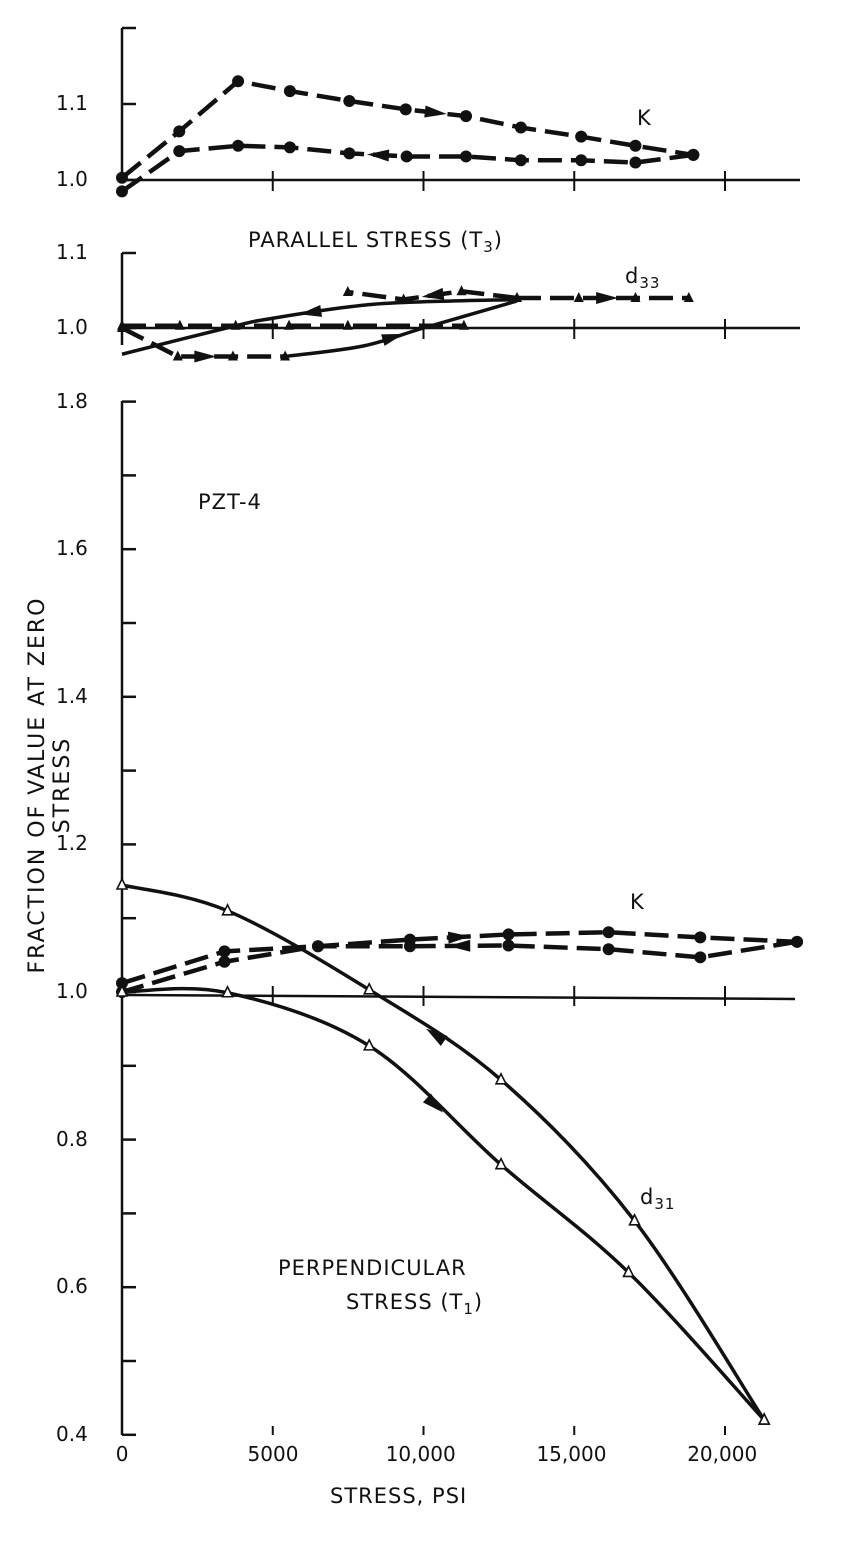 The height and width of the screenshot is (1541, 845). I want to click on annotation-parallel-stress: PARALLEL STRESS (T3), so click(375, 242).